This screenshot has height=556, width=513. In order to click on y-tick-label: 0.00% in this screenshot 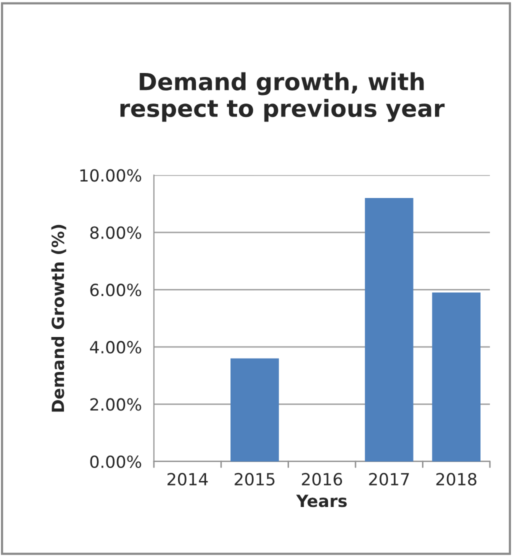, I will do `click(116, 461)`.